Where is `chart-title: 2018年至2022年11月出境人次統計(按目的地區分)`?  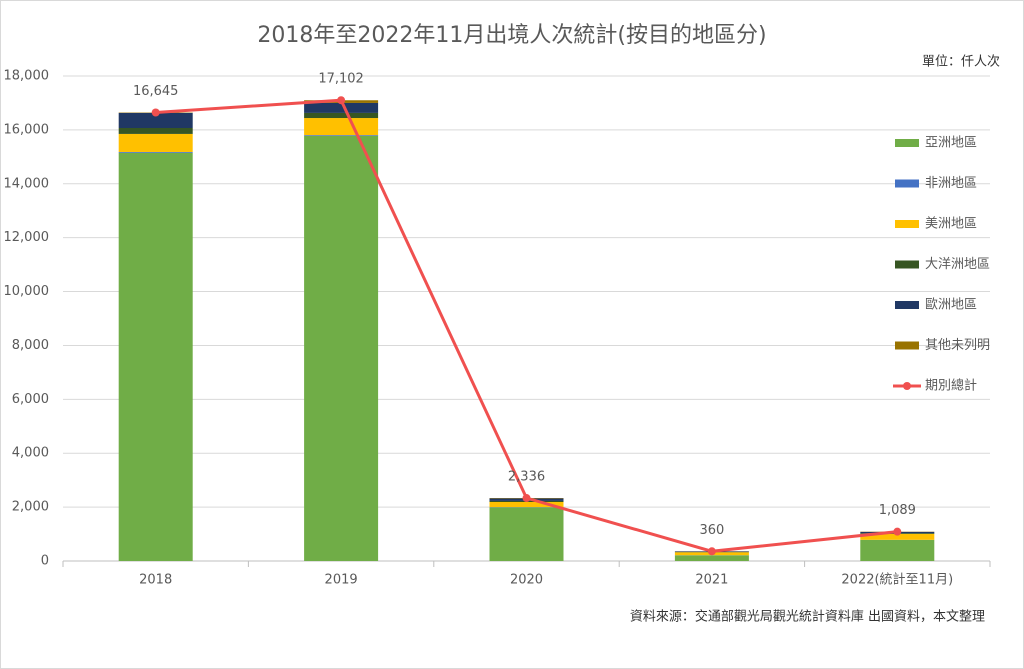
chart-title: 2018年至2022年11月出境人次統計(按目的地區分) is located at coordinates (511, 35).